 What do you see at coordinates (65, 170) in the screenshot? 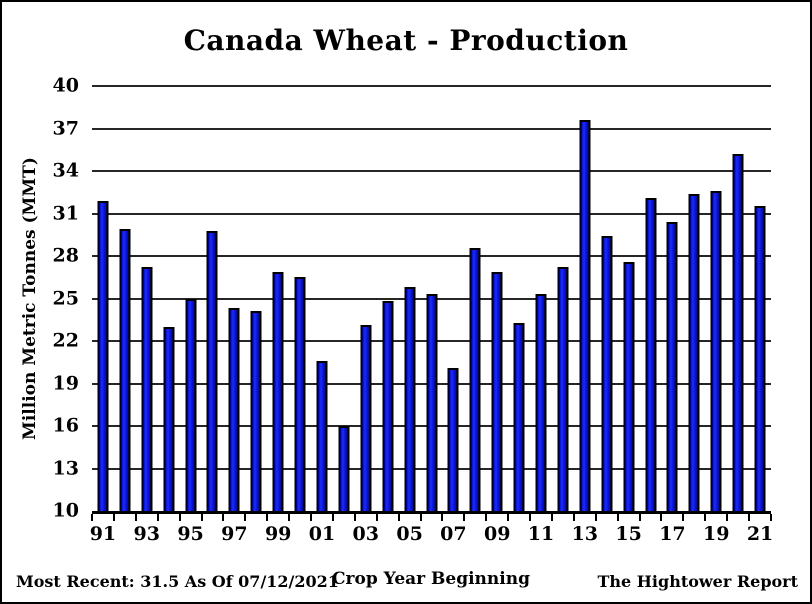
I see `y-tick-label-34: 34` at bounding box center [65, 170].